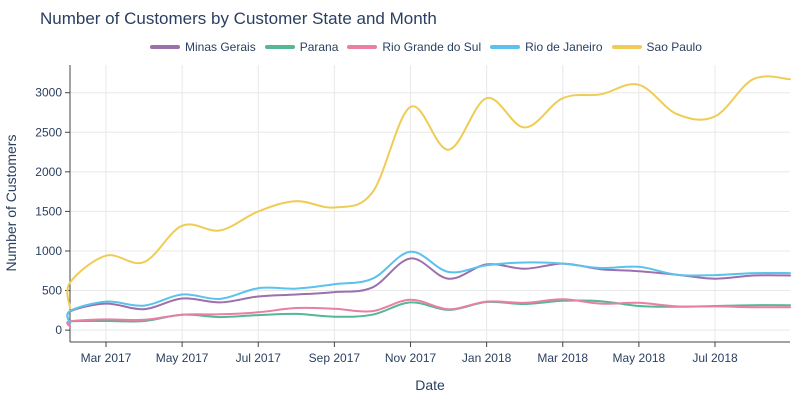 Image resolution: width=800 pixels, height=400 pixels. What do you see at coordinates (639, 358) in the screenshot?
I see `x-tick-label: May 2018` at bounding box center [639, 358].